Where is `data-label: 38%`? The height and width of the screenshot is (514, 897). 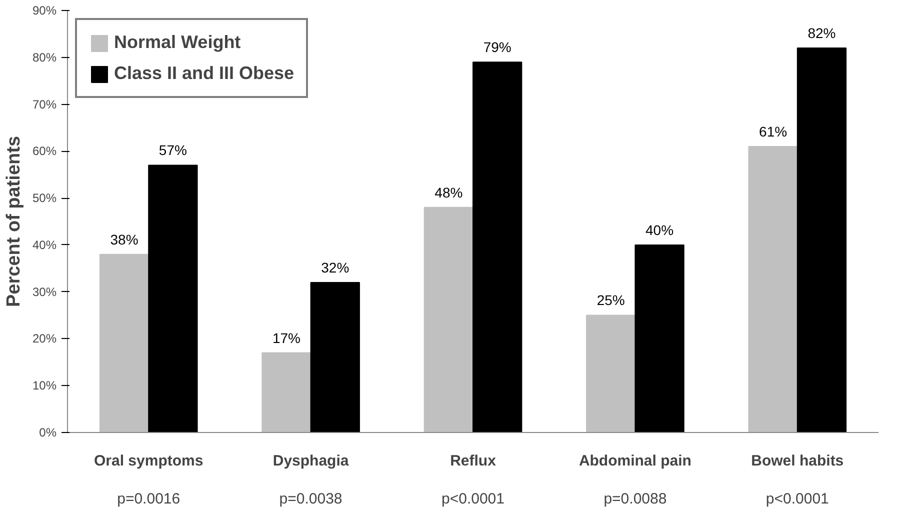 data-label: 38% is located at coordinates (124, 239).